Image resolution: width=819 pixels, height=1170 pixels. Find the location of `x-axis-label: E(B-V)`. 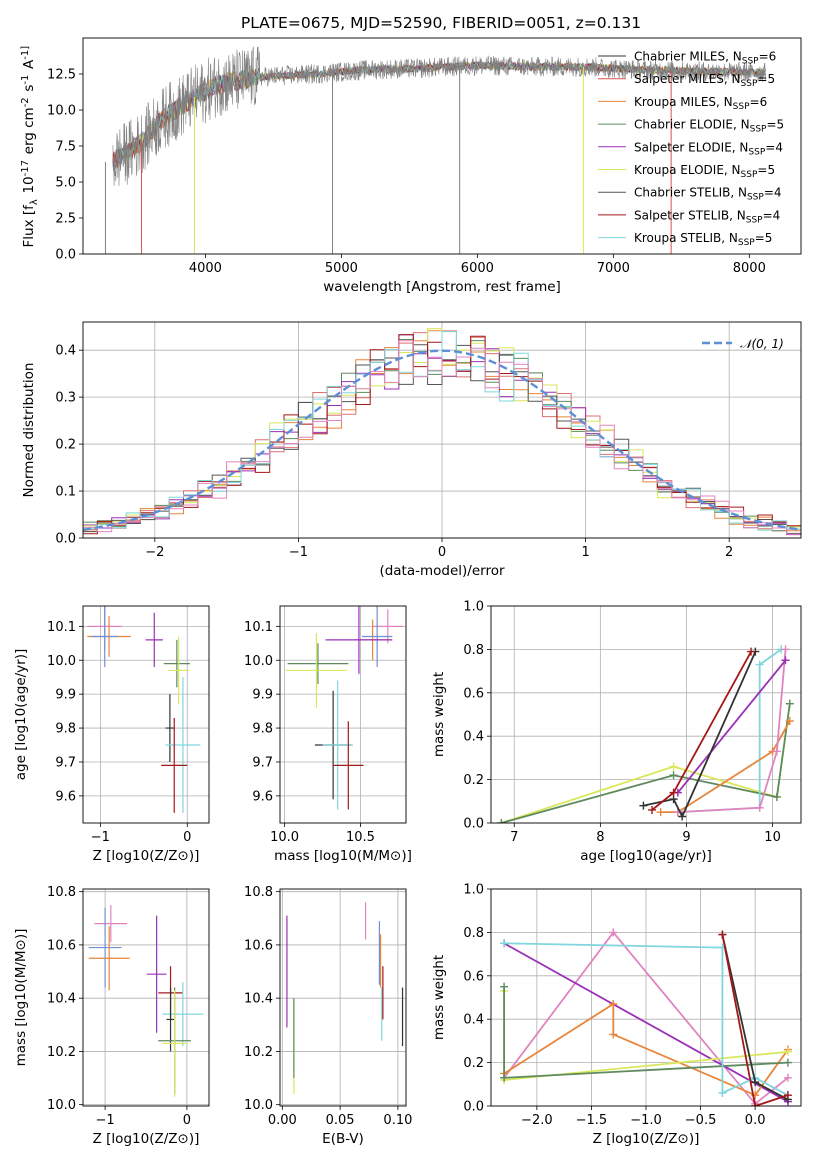

x-axis-label: E(B-V) is located at coordinates (343, 1139).